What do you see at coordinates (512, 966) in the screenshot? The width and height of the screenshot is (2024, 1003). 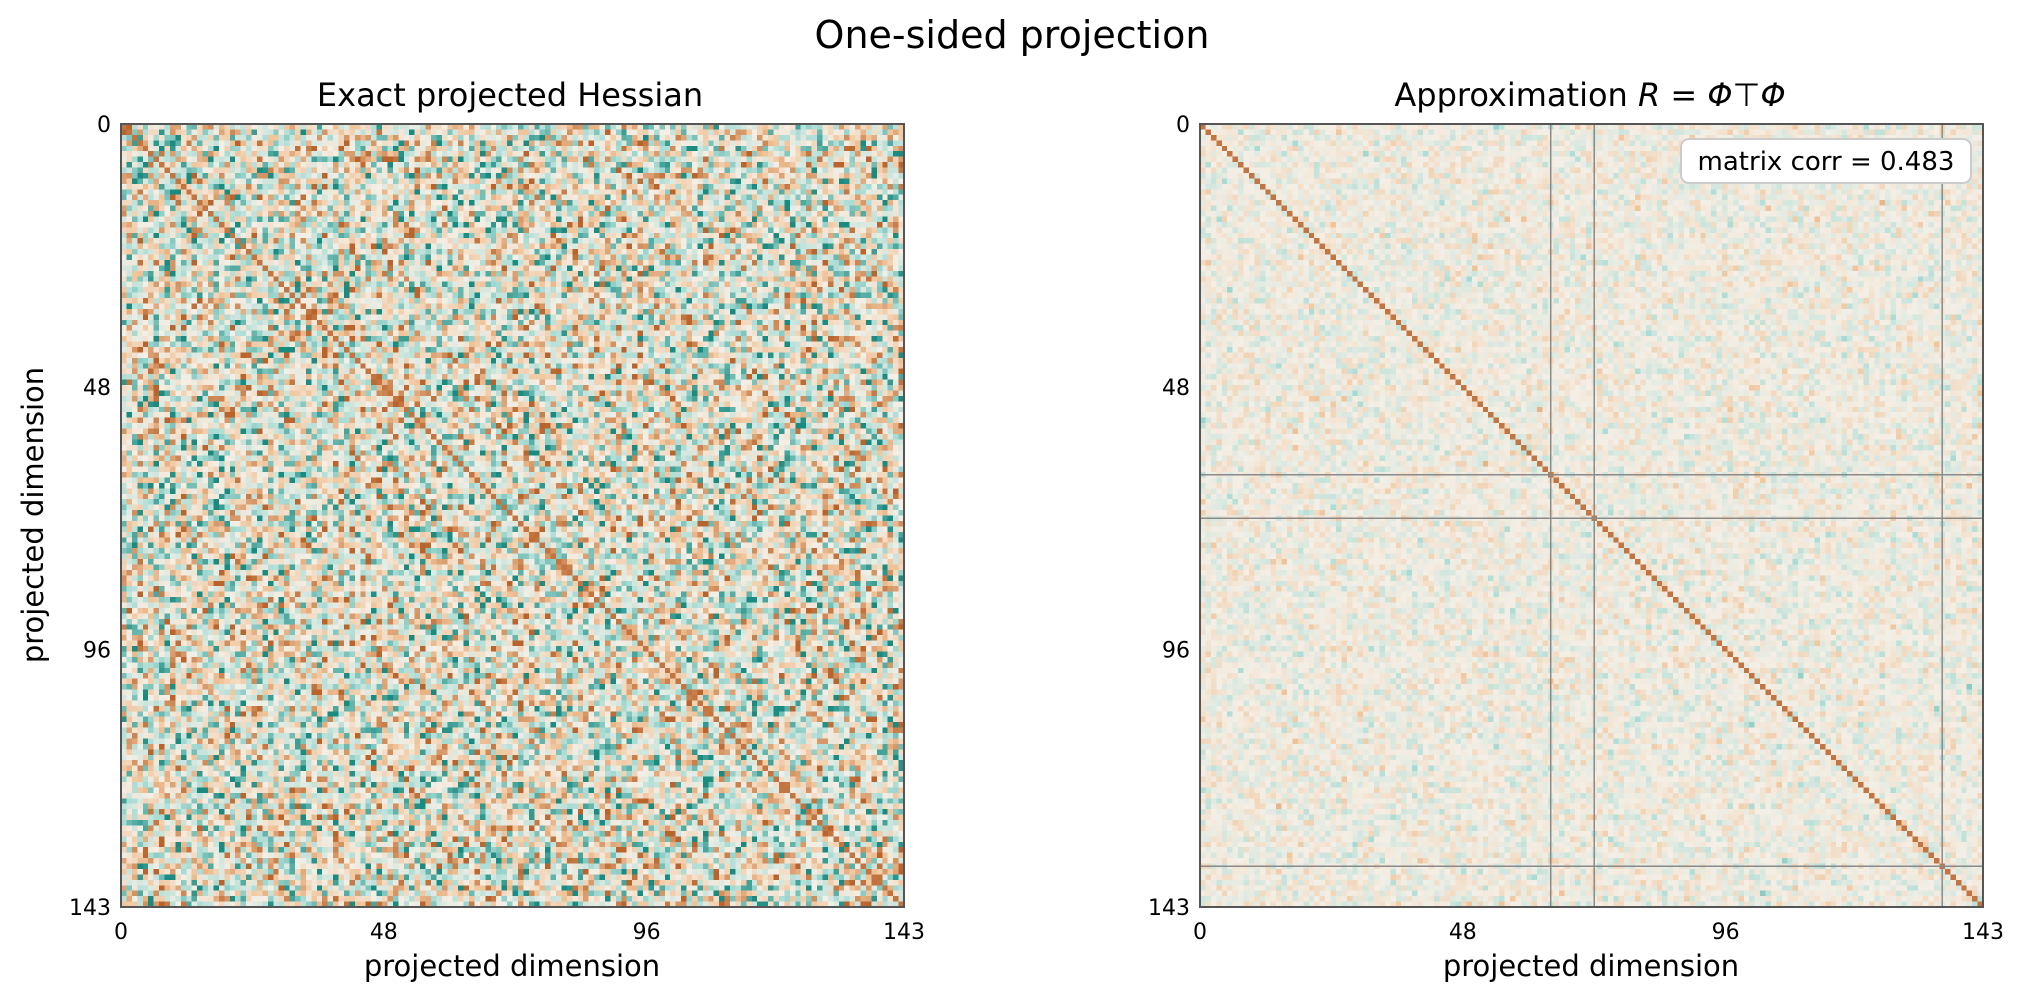 I see `left-x-axis-label: projected dimension` at bounding box center [512, 966].